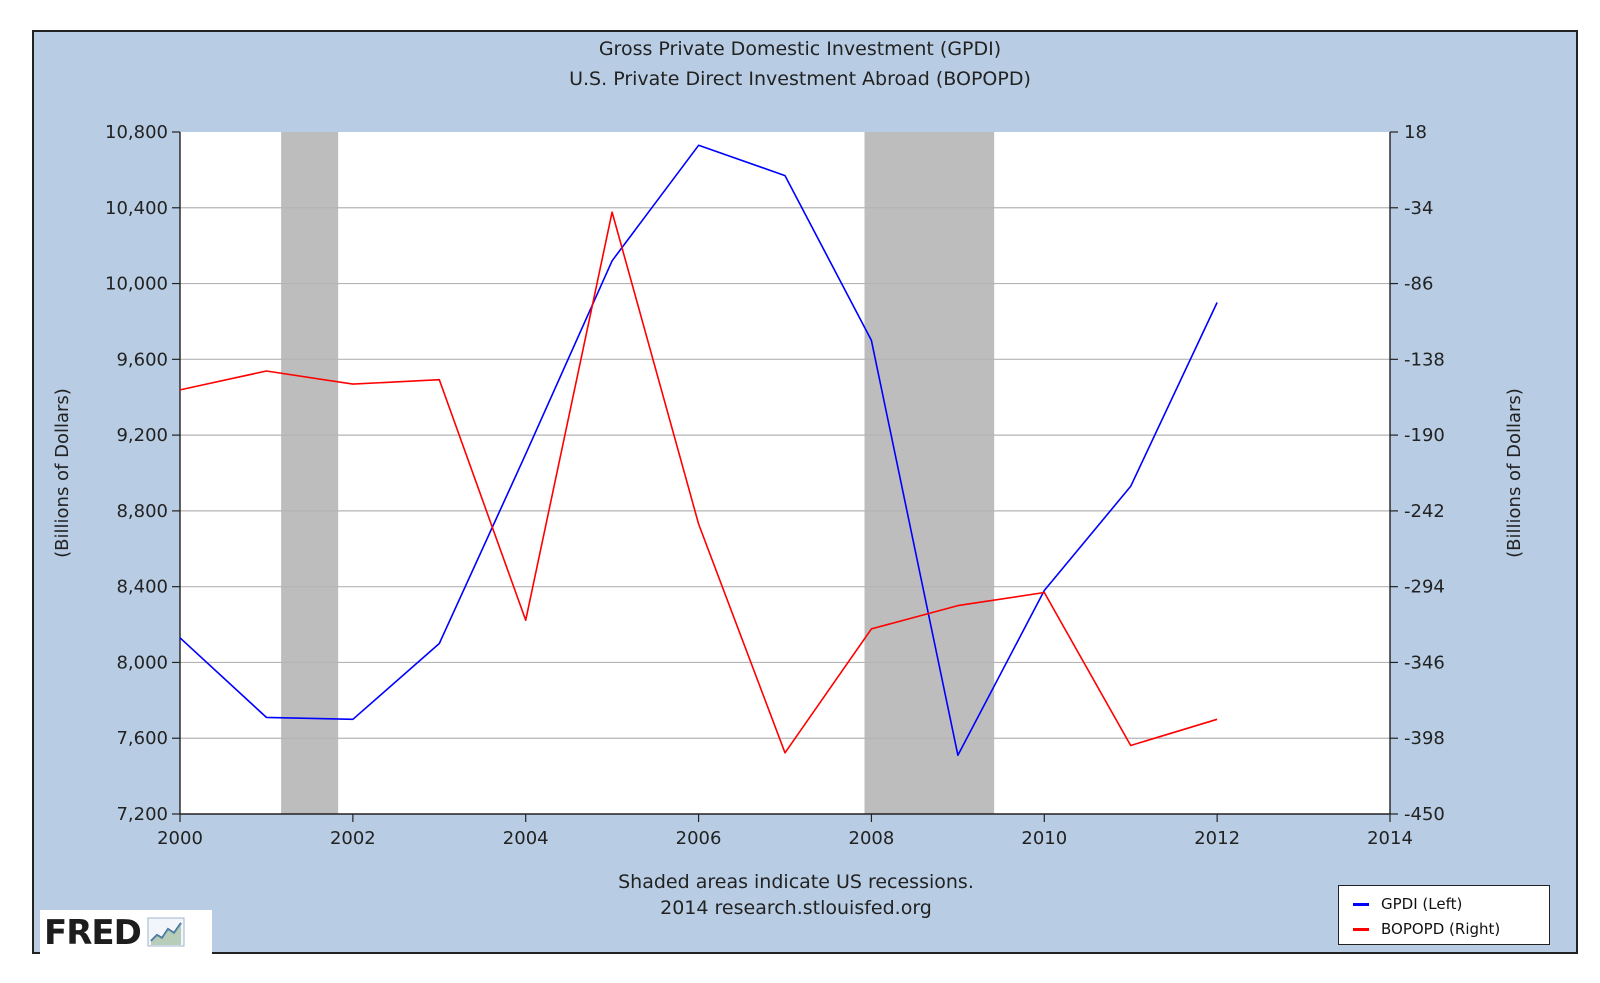 The width and height of the screenshot is (1600, 983). What do you see at coordinates (136, 132) in the screenshot?
I see `y-left-tick-label: 10,800` at bounding box center [136, 132].